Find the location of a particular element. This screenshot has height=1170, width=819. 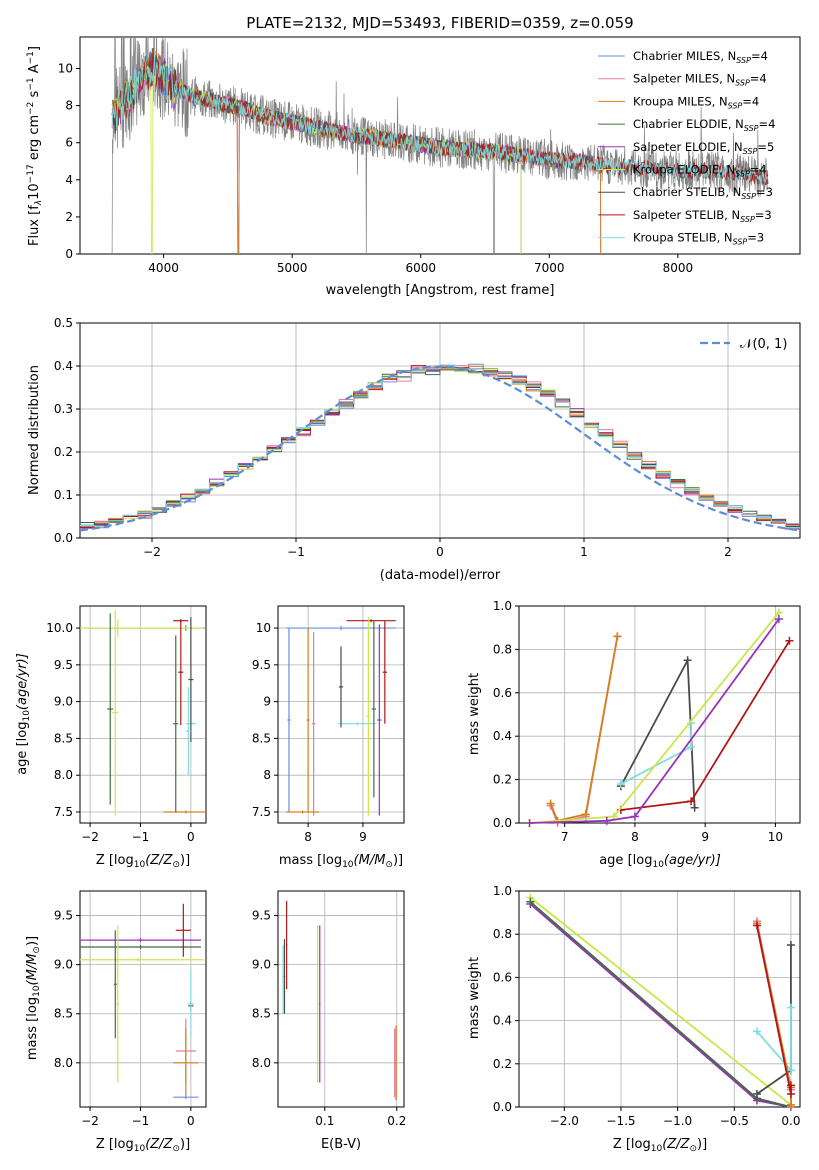

y-tick-label: 1.0 is located at coordinates (502, 891).